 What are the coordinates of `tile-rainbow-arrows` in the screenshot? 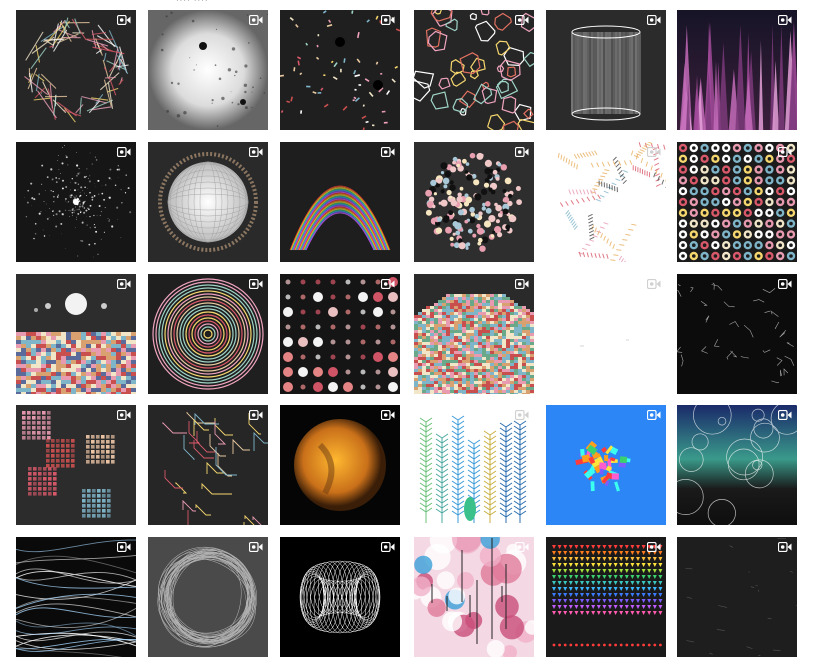 It's located at (606, 597).